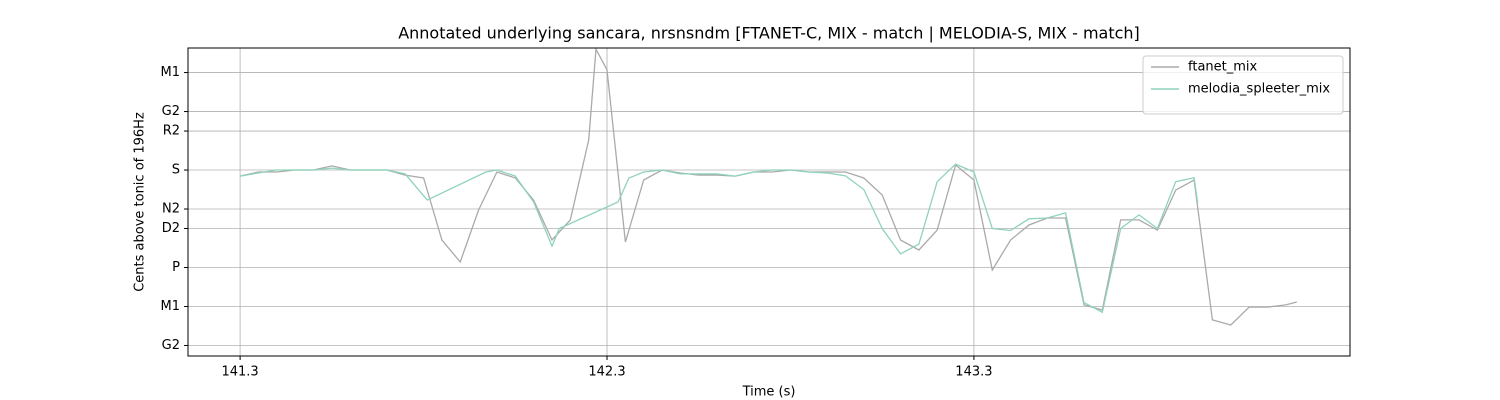 Image resolution: width=1500 pixels, height=400 pixels. What do you see at coordinates (1259, 89) in the screenshot?
I see `legend-label: melodia_spleeter_mix` at bounding box center [1259, 89].